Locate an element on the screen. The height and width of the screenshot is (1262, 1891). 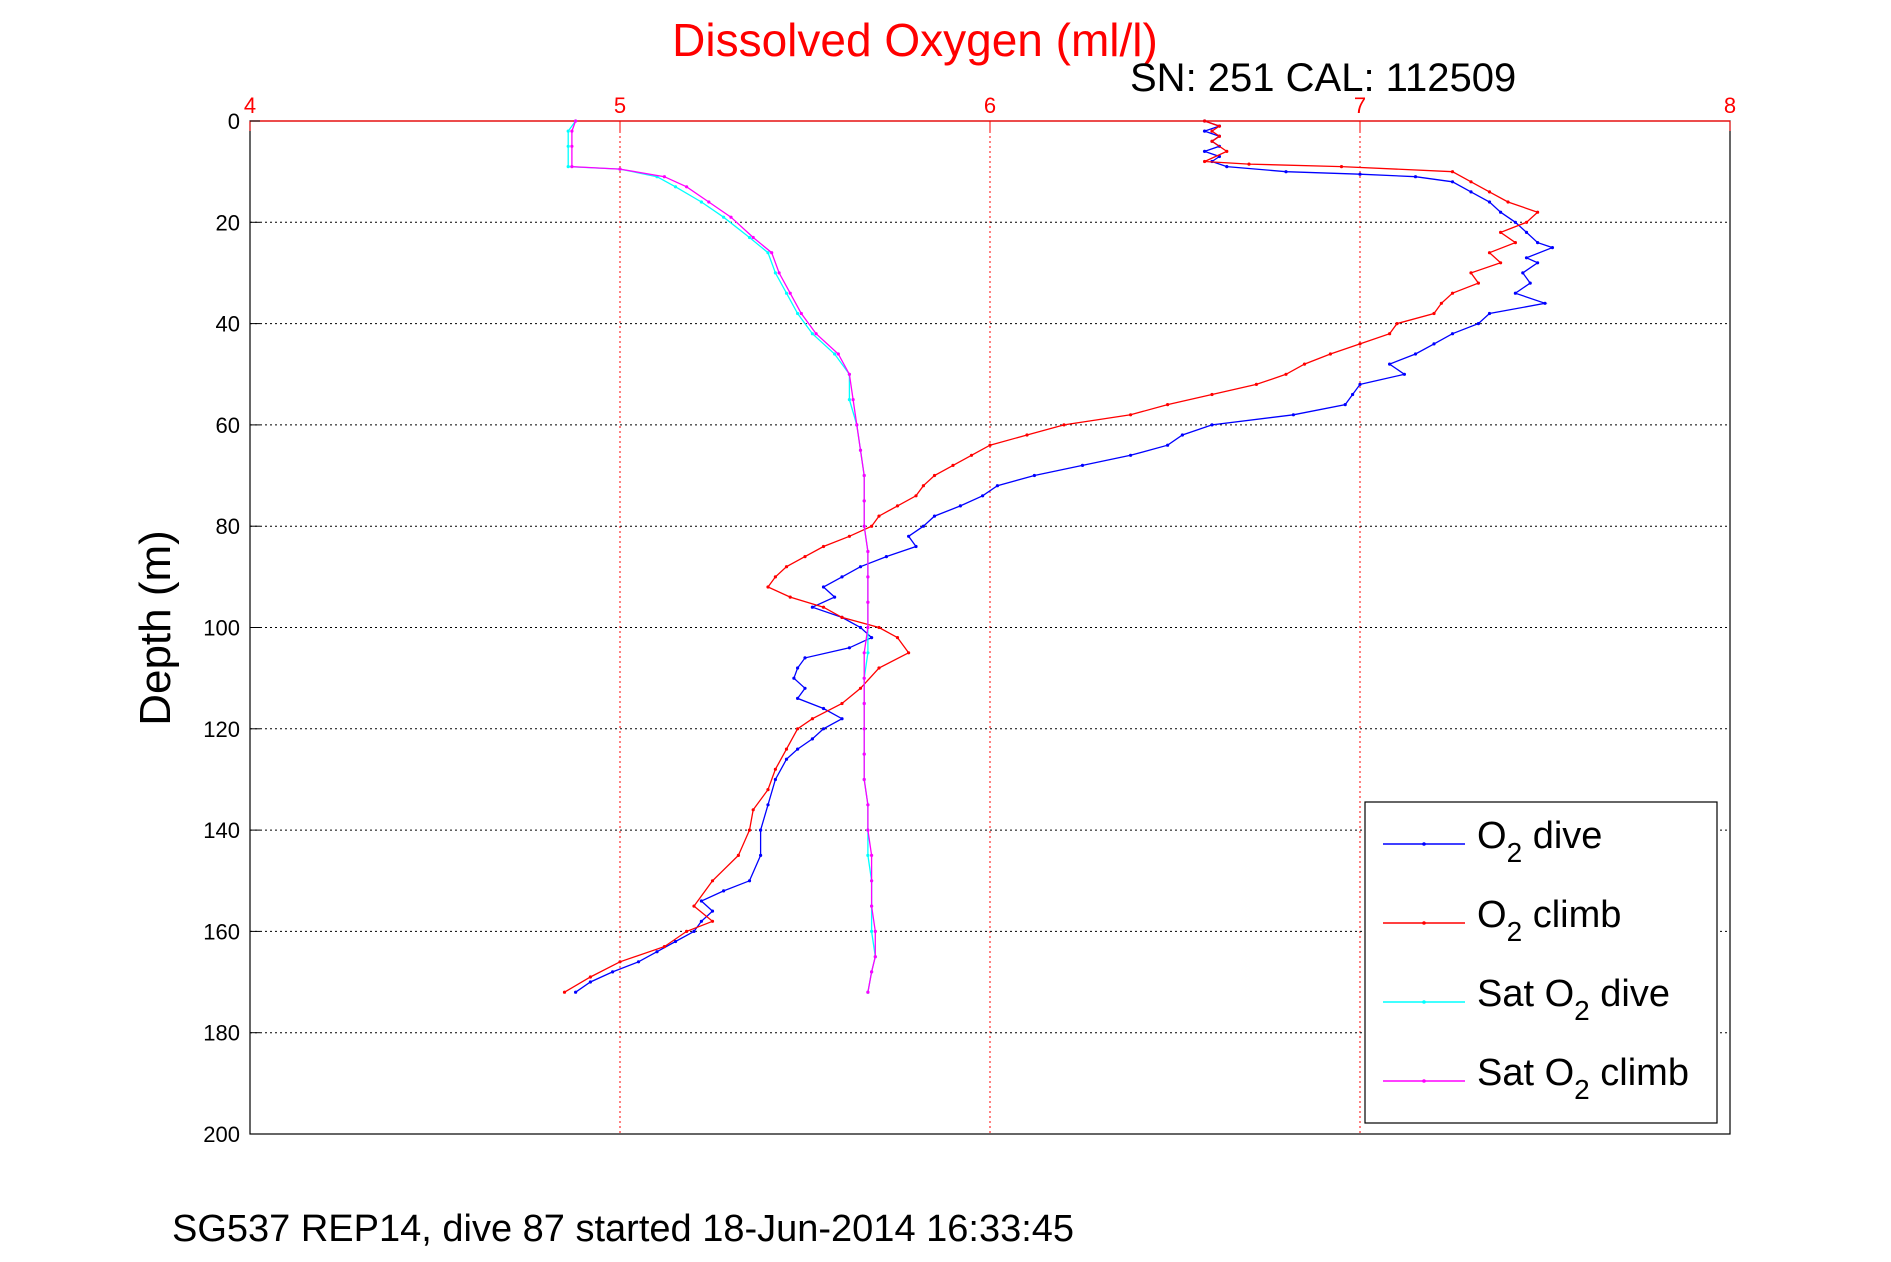
legend-entry: Sat O2 dive is located at coordinates (1526, 999).